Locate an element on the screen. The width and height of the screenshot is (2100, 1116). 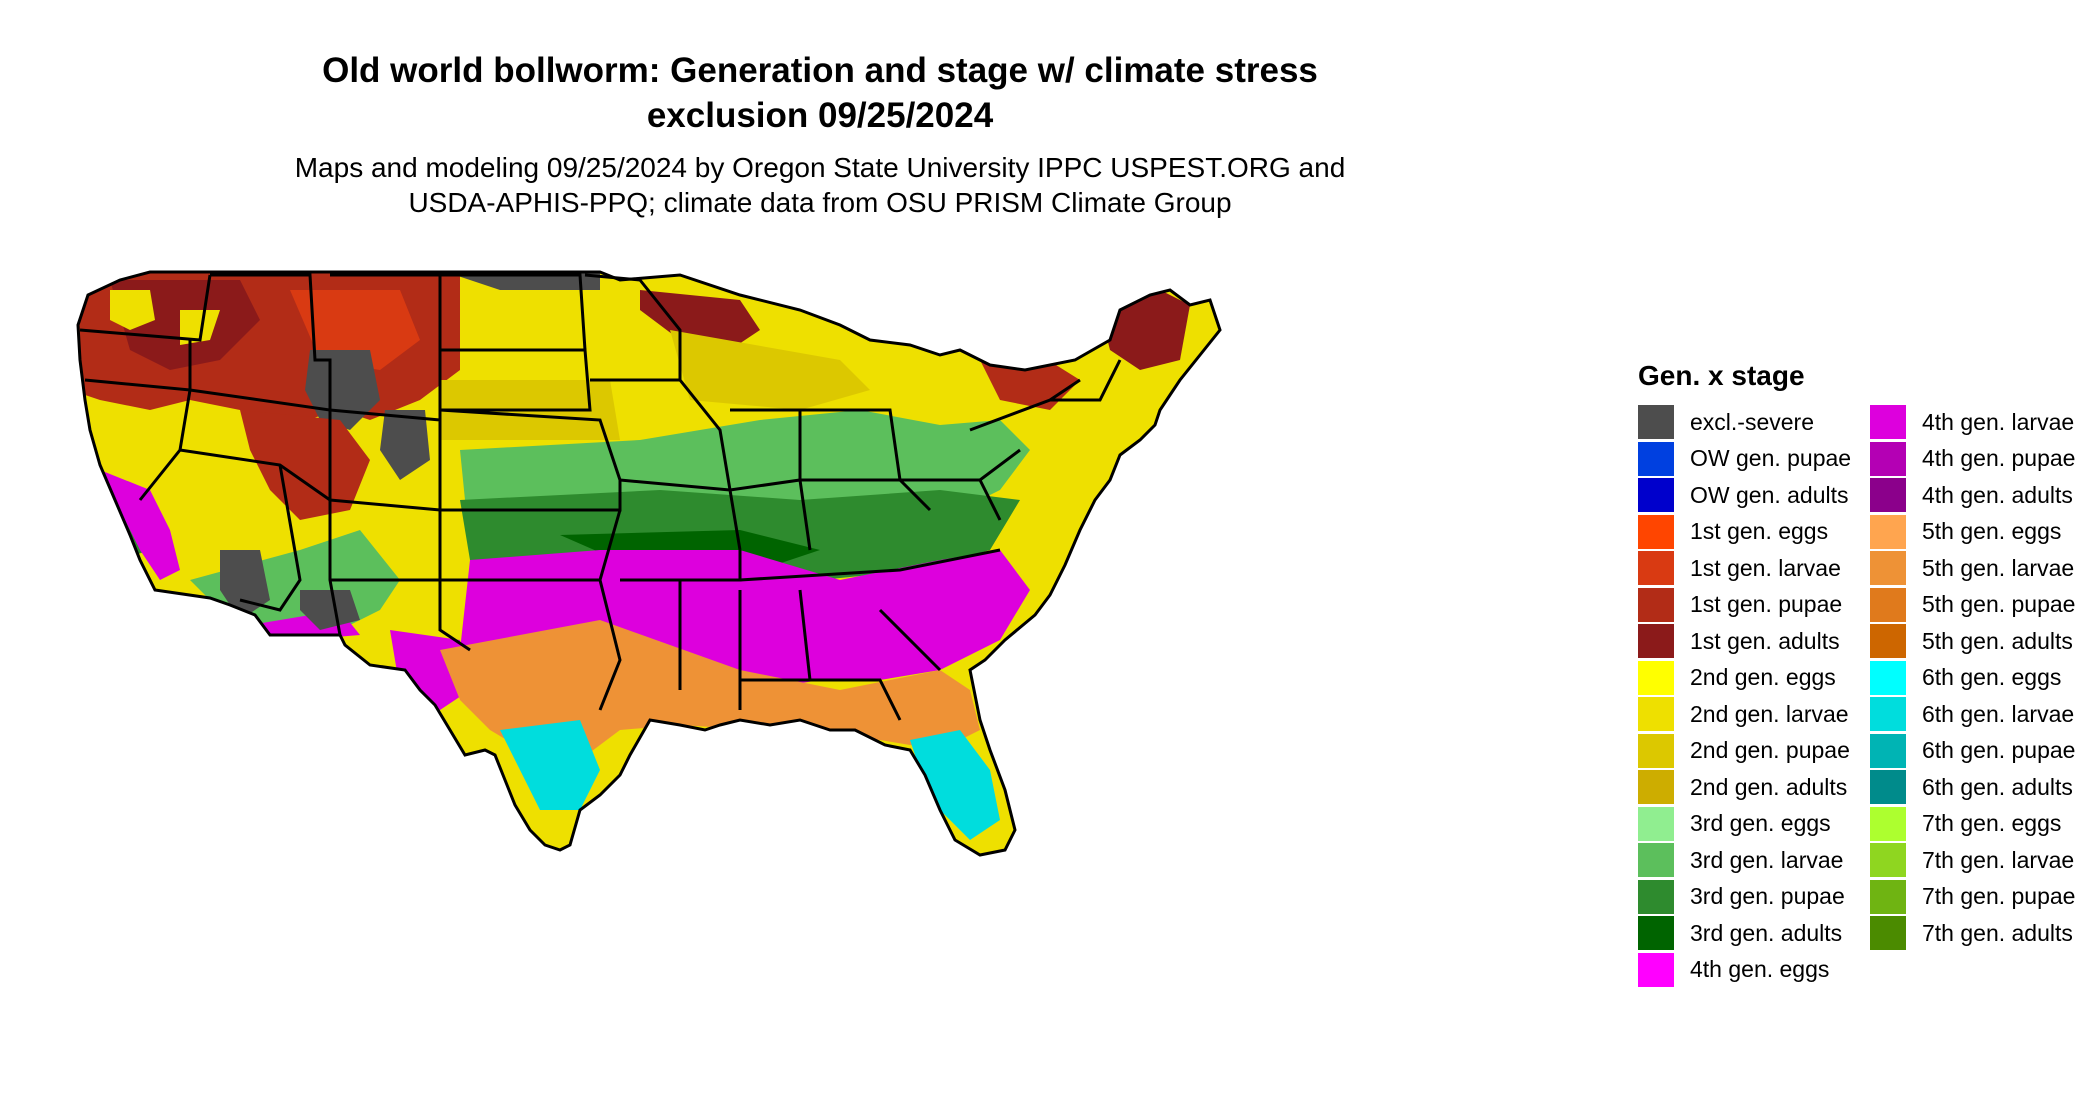
legend-item: 5th gen. adults is located at coordinates (1972, 641).